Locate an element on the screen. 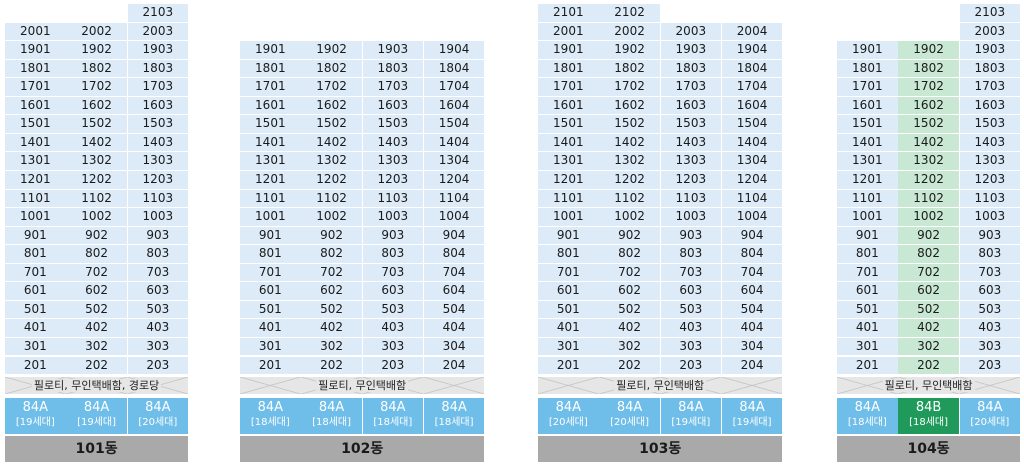 This screenshot has width=1024, height=464. unit-cell: 1601 is located at coordinates (867, 105).